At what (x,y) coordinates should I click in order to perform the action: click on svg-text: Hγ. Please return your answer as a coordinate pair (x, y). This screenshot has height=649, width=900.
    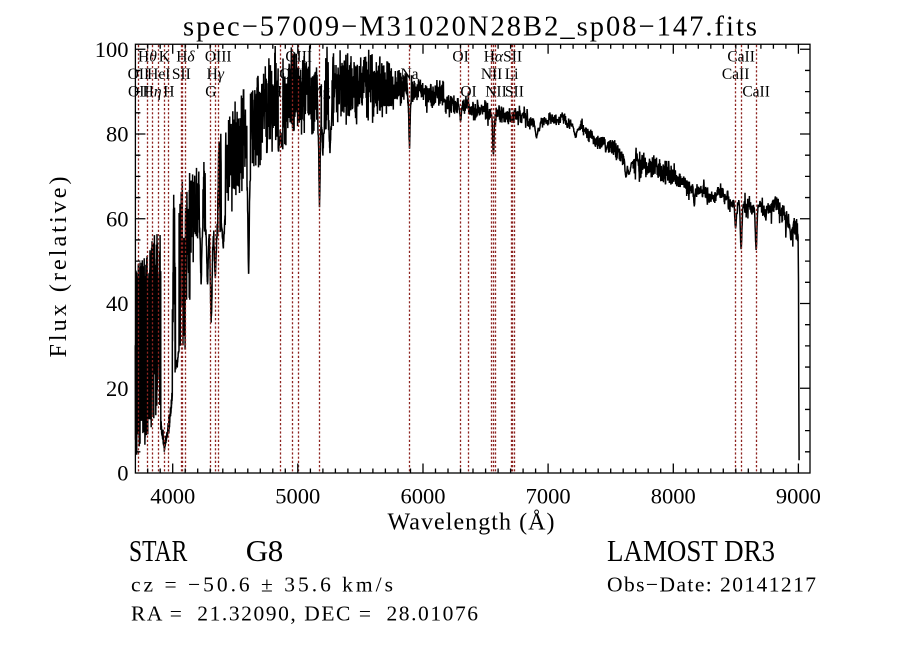
    Looking at the image, I should click on (216, 74).